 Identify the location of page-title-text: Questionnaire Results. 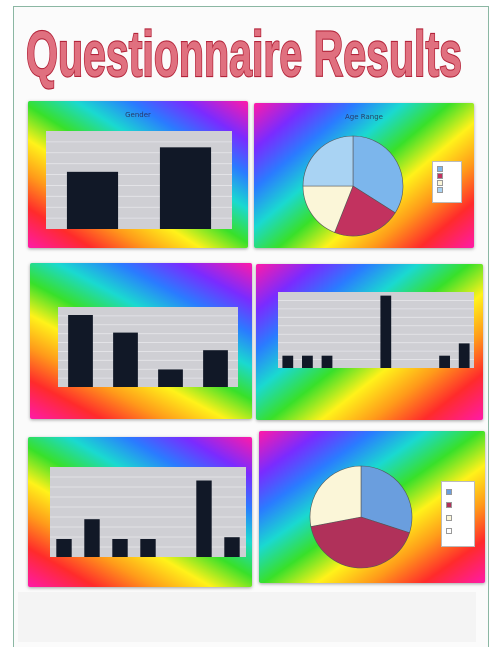
(244, 54).